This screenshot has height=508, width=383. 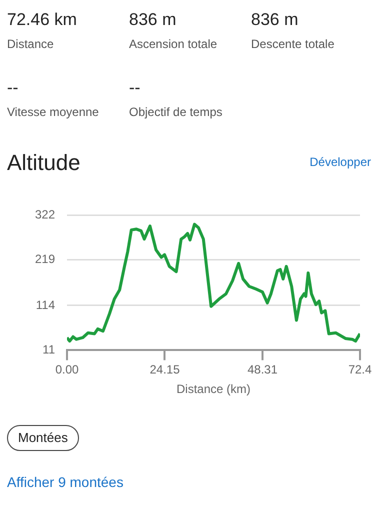 I want to click on text: Développer, so click(x=340, y=162).